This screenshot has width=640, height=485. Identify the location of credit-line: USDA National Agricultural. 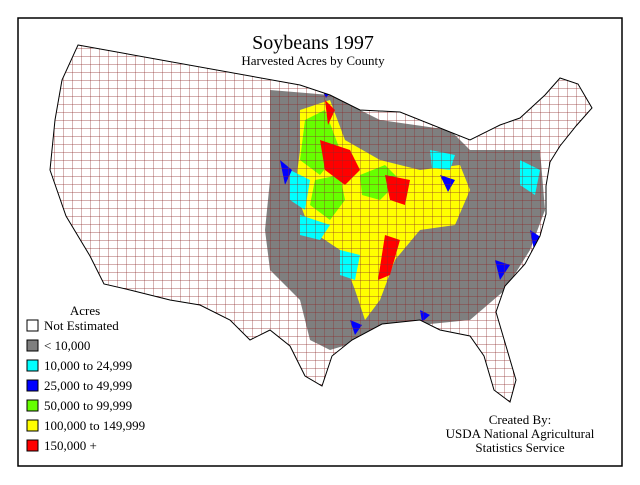
(520, 433).